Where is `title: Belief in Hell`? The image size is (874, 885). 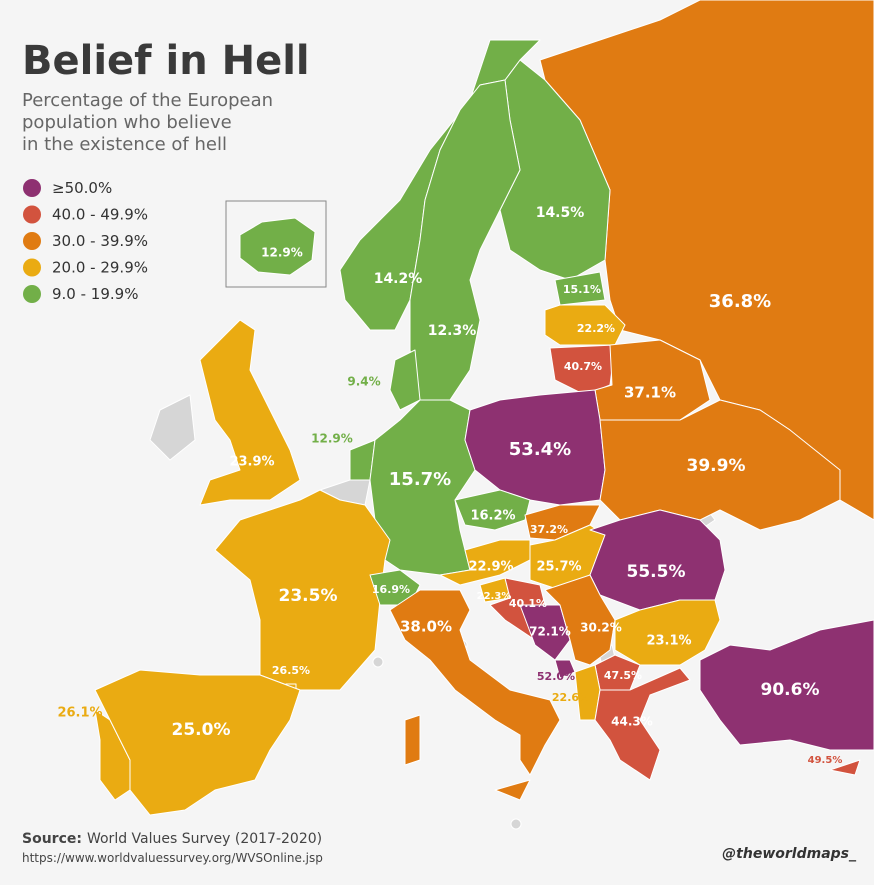
title: Belief in Hell is located at coordinates (166, 61).